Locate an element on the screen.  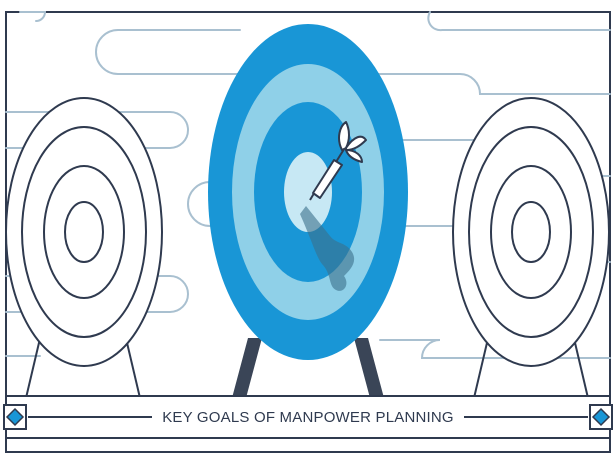
dart-icon is located at coordinates (338, 161).